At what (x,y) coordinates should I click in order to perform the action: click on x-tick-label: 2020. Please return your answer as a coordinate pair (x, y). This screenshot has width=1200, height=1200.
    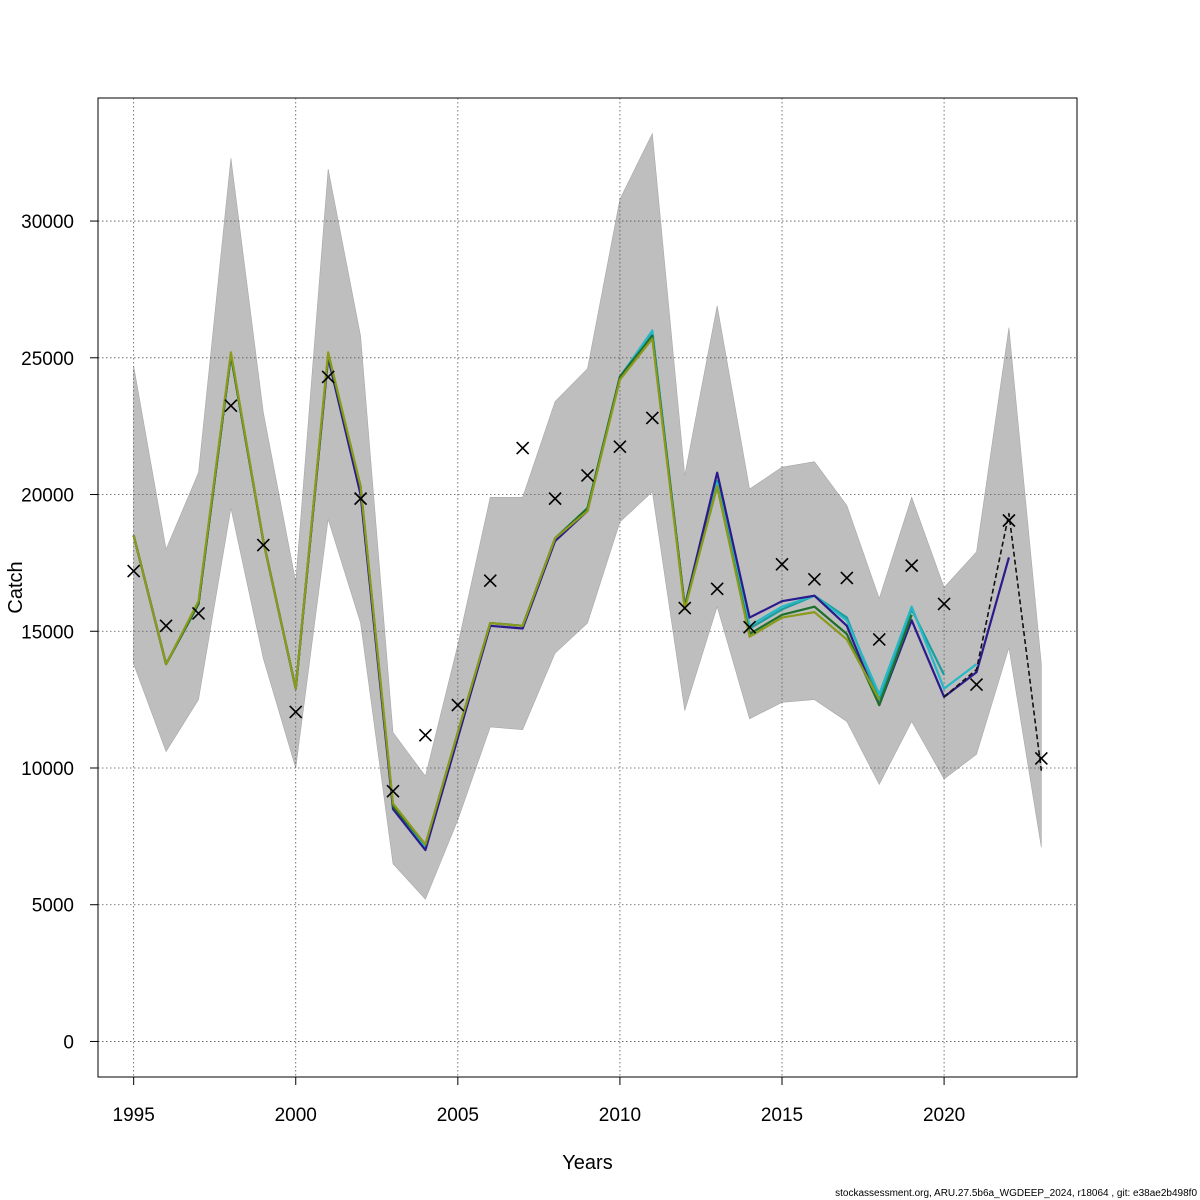
    Looking at the image, I should click on (944, 1115).